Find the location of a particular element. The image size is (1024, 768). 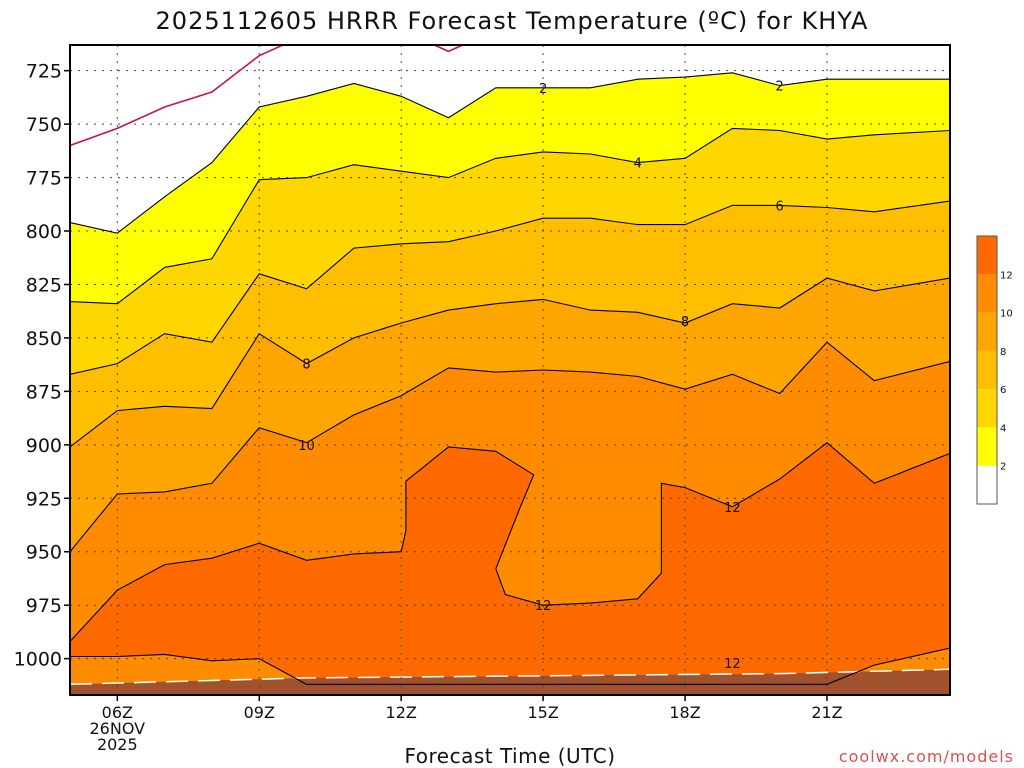

y-tick-label-800: 800 is located at coordinates (44, 232).